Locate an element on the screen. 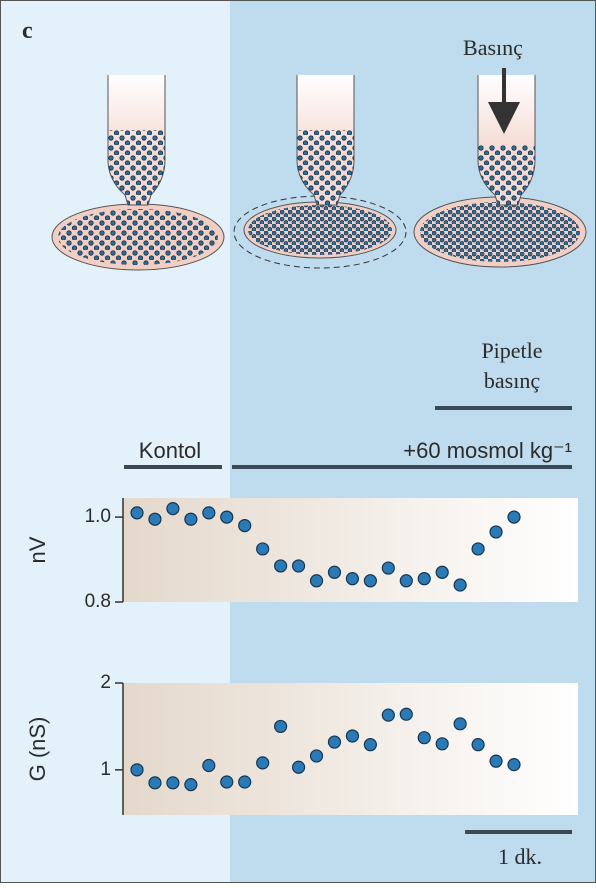 This screenshot has height=888, width=596. pipette-pressure-label: basınç is located at coordinates (512, 380).